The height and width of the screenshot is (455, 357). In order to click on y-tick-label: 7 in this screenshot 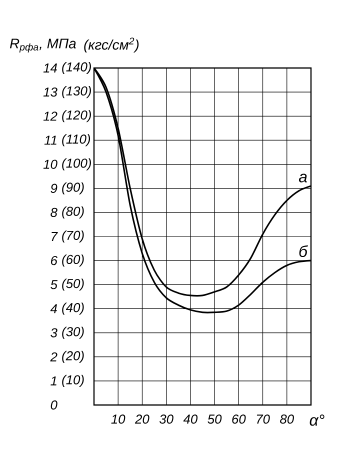, I will do `click(55, 236)`.